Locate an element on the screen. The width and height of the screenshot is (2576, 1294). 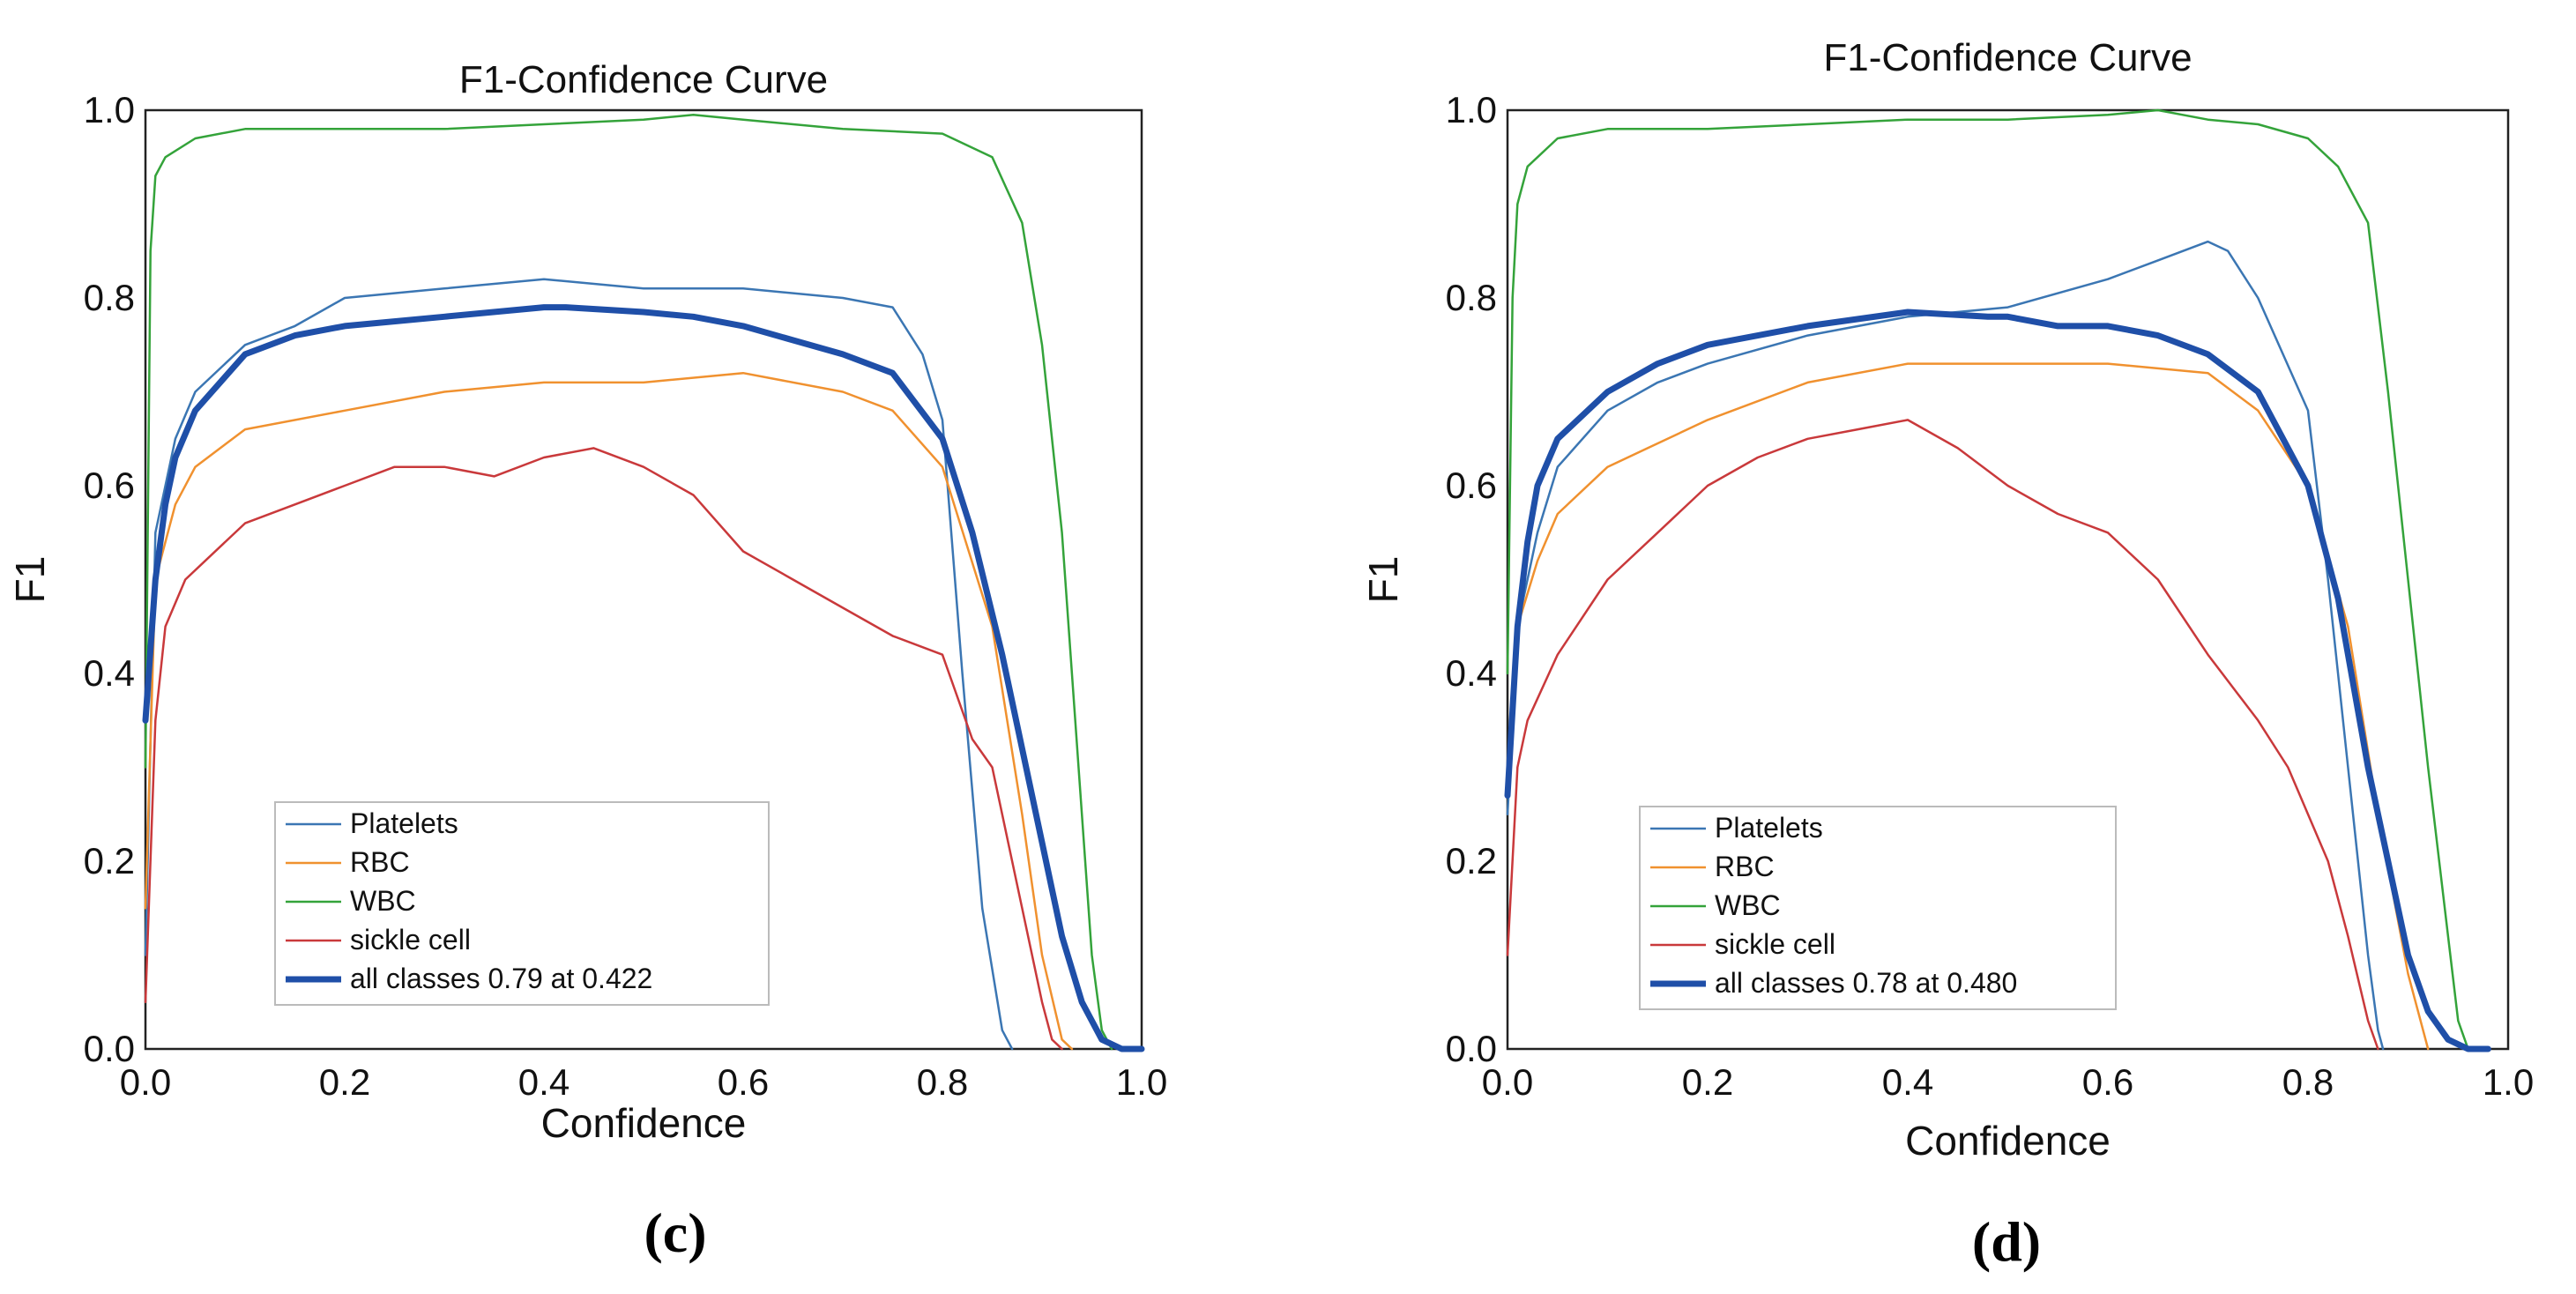
caption-d: (d) is located at coordinates (2007, 1241).